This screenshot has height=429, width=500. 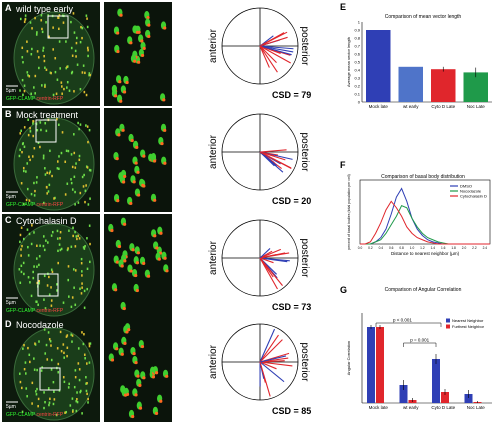 I want to click on panel-condition-label: Mock treatment, so click(x=47, y=115).